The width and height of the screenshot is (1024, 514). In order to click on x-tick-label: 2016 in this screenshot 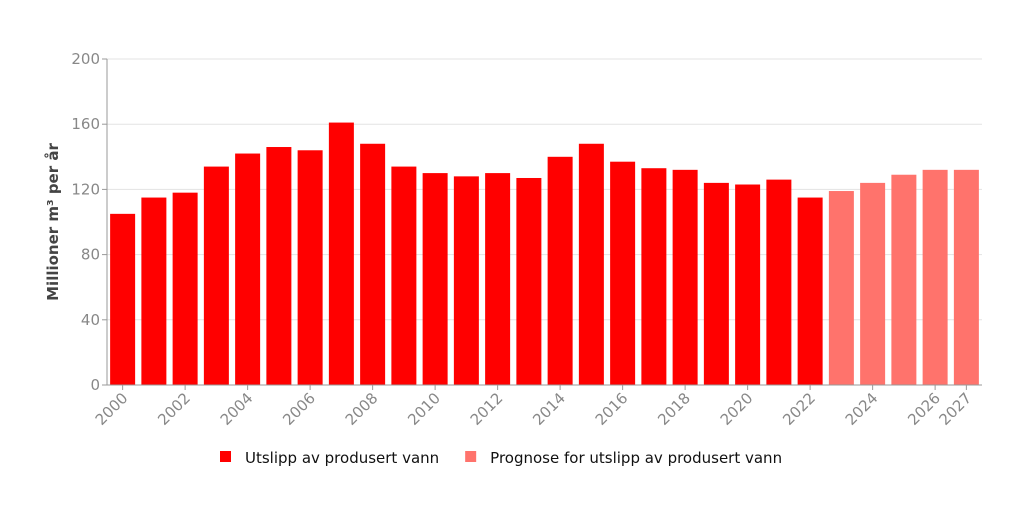, I will do `click(612, 409)`.